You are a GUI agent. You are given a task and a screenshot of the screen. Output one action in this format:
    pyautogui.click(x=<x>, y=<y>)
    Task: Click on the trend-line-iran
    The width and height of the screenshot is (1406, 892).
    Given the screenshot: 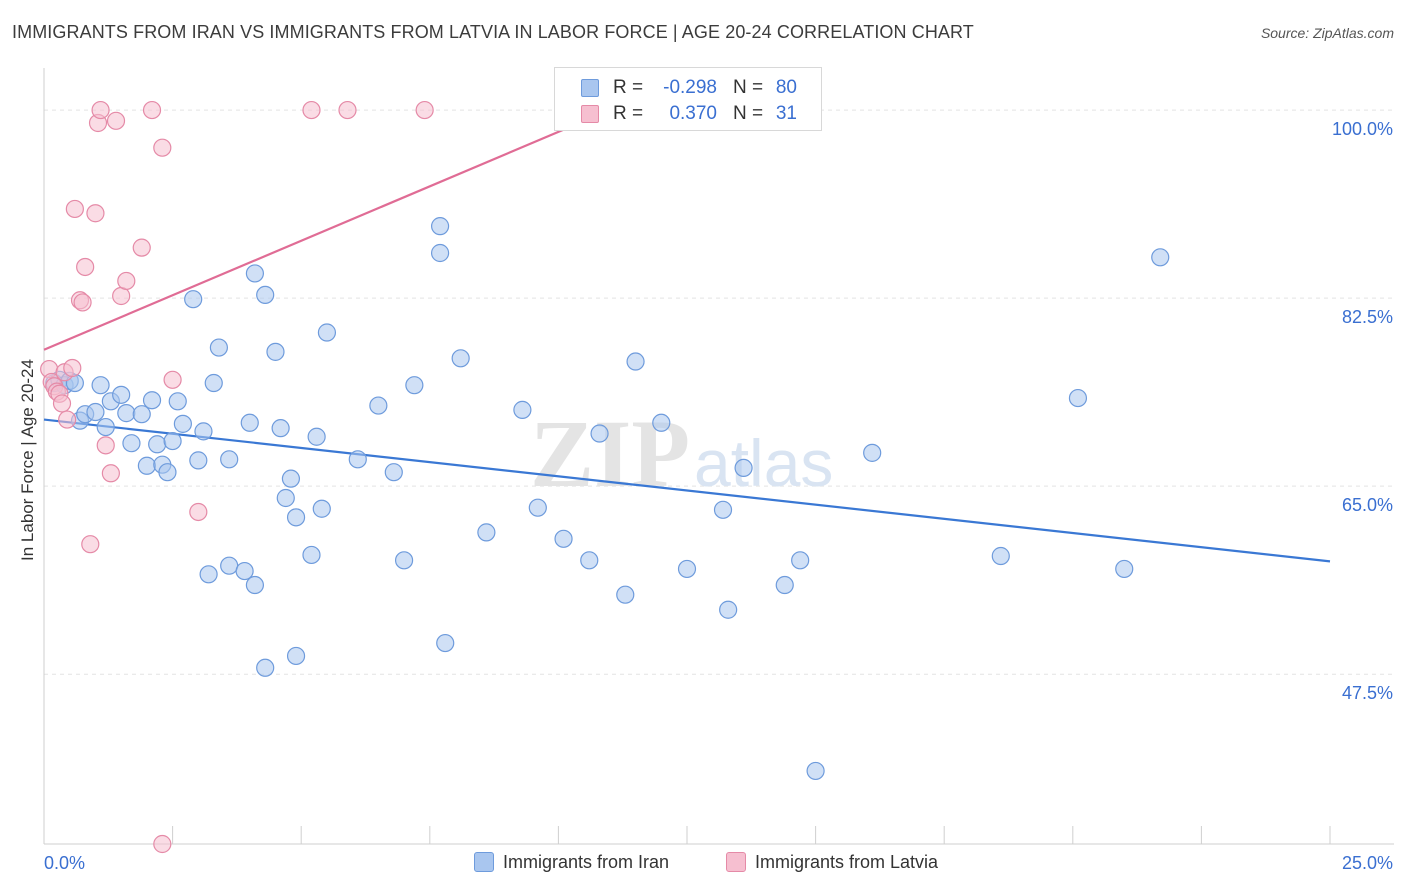 What is the action you would take?
    pyautogui.click(x=687, y=490)
    